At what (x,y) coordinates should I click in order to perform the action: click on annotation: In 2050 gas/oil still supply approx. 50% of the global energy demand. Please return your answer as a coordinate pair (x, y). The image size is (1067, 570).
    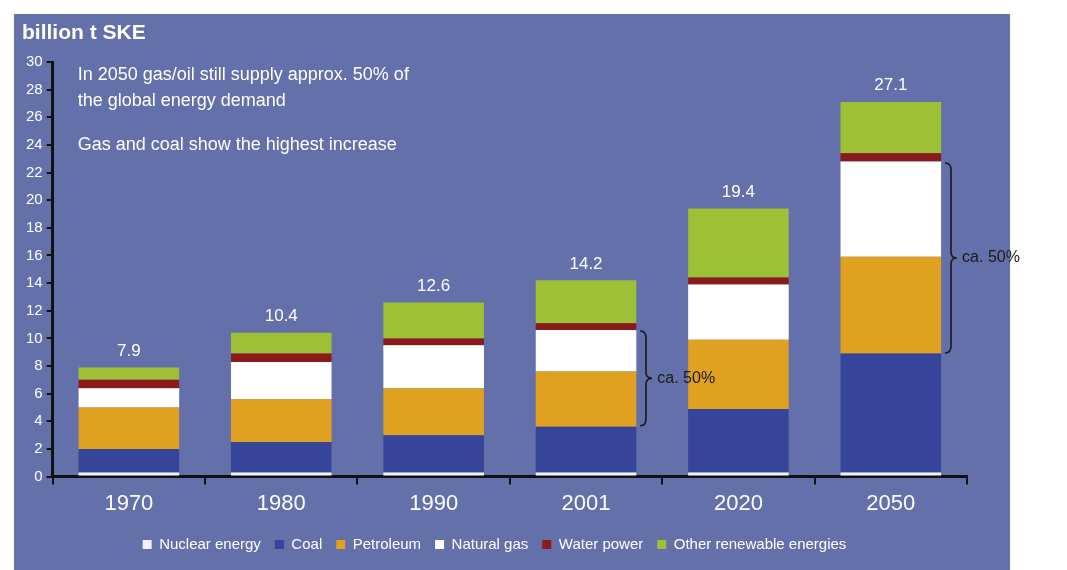
    Looking at the image, I should click on (243, 86).